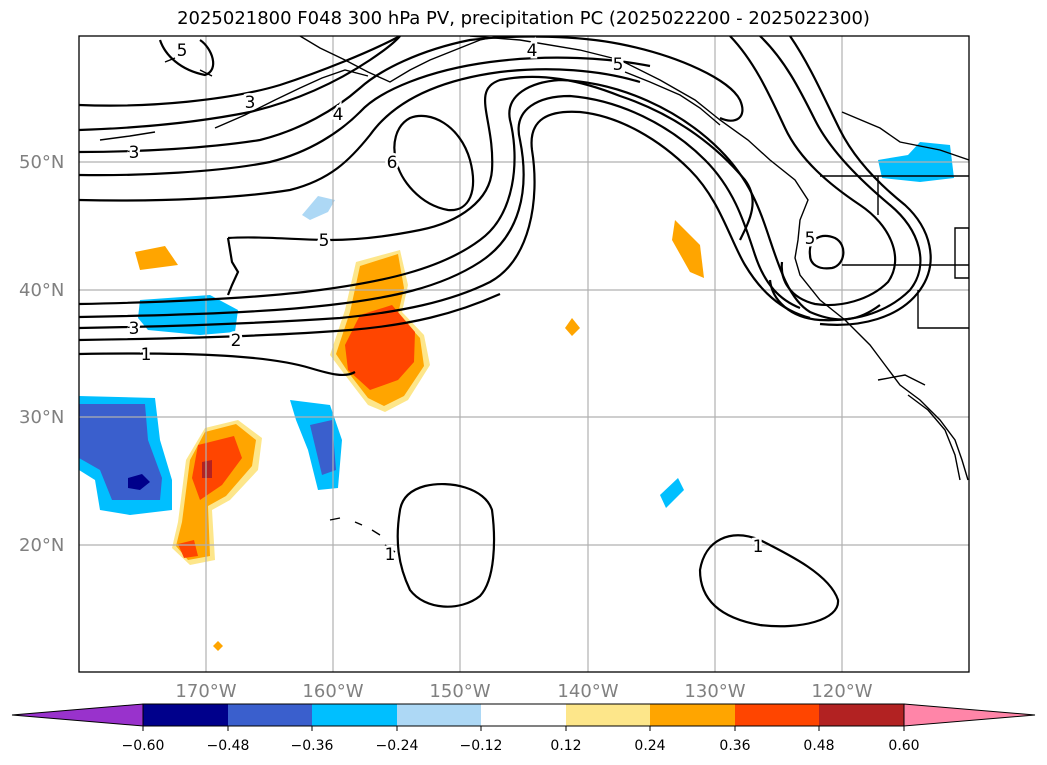  Describe the element at coordinates (41, 417) in the screenshot. I see `lat-tick-label: 30°N` at that location.